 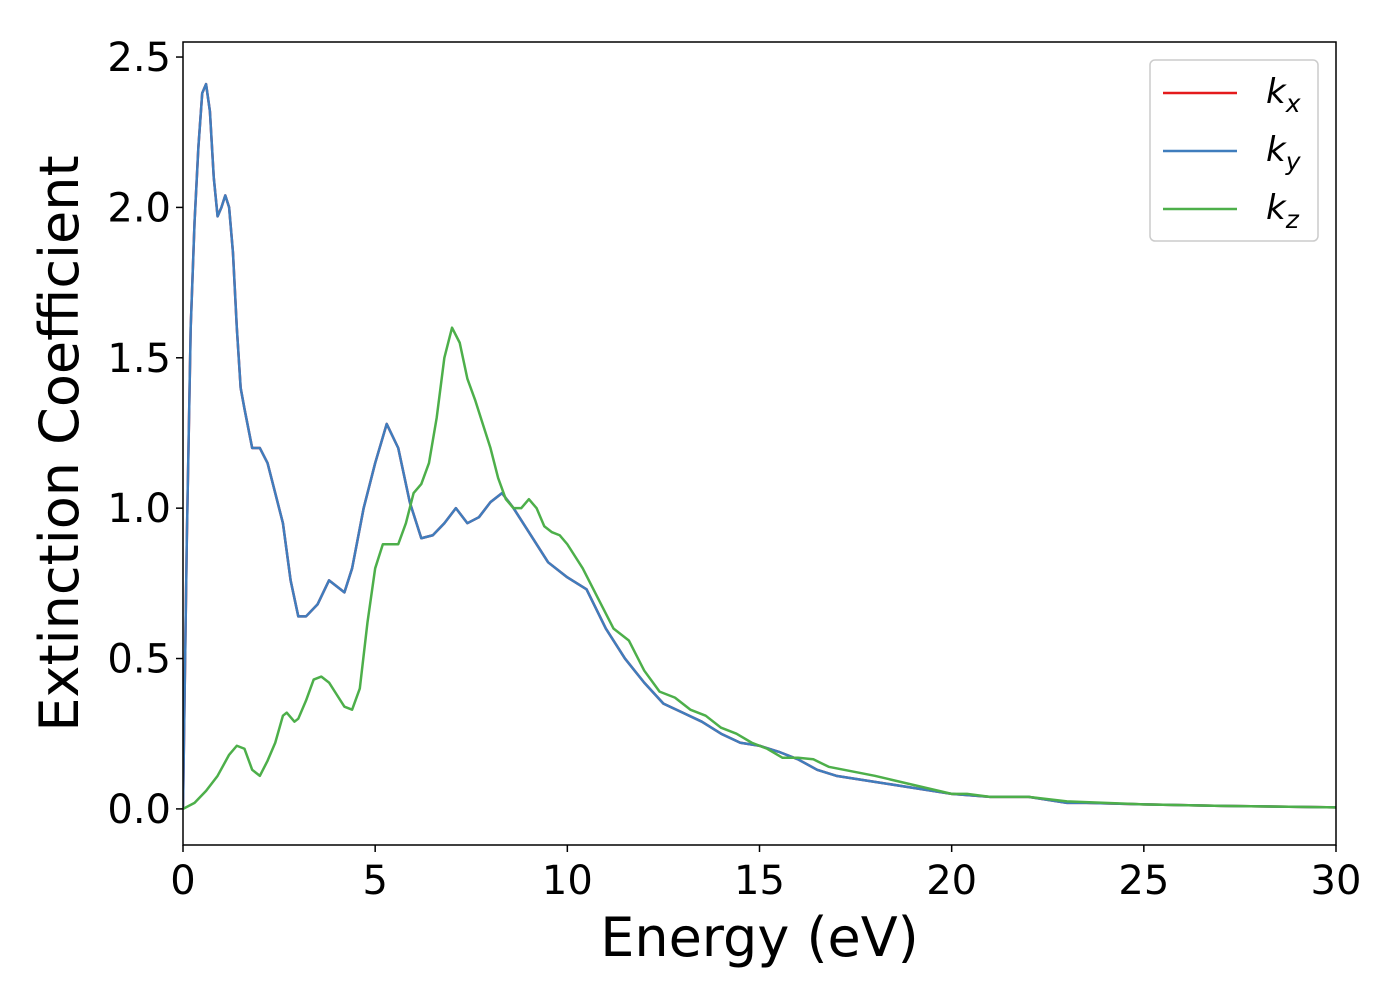 What do you see at coordinates (139, 509) in the screenshot?
I see `y-tick-label: 1.0` at bounding box center [139, 509].